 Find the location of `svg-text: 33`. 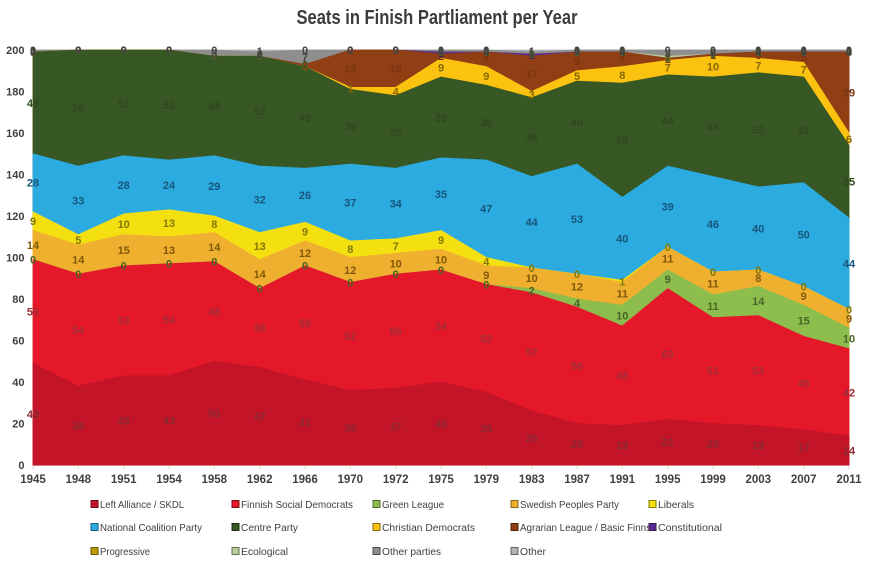

svg-text: 33 is located at coordinates (78, 201).